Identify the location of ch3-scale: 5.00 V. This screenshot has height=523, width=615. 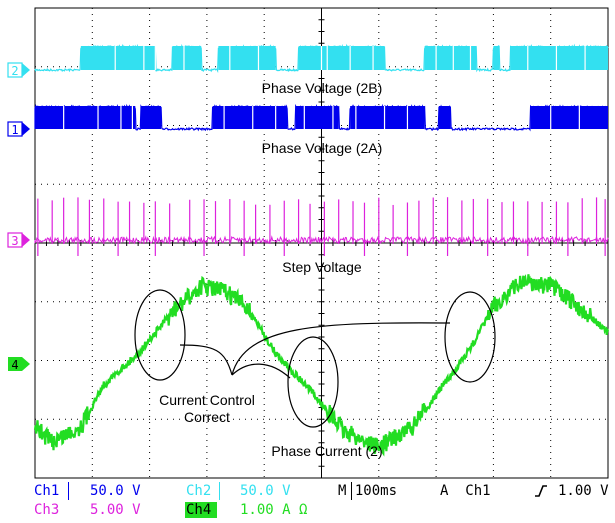
(115, 510).